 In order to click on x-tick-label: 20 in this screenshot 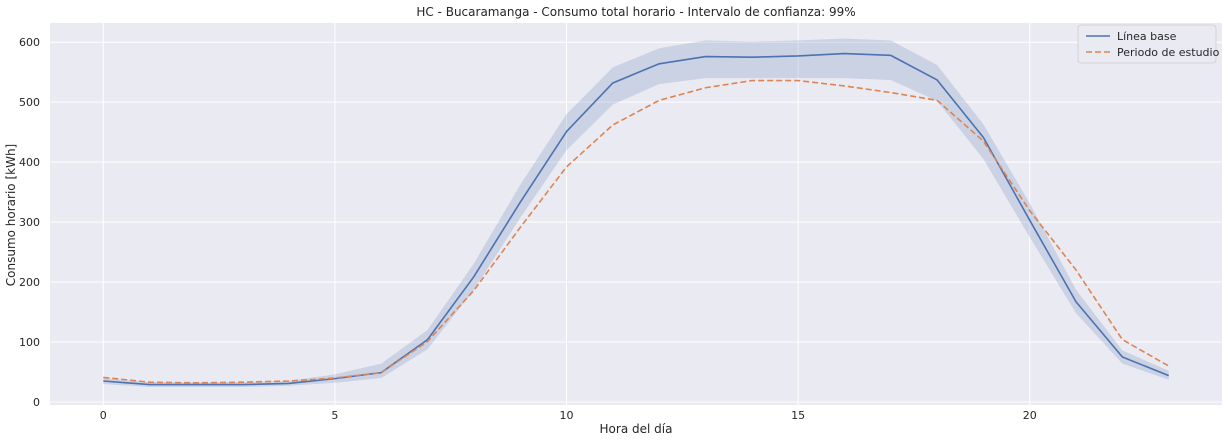, I will do `click(1030, 415)`.